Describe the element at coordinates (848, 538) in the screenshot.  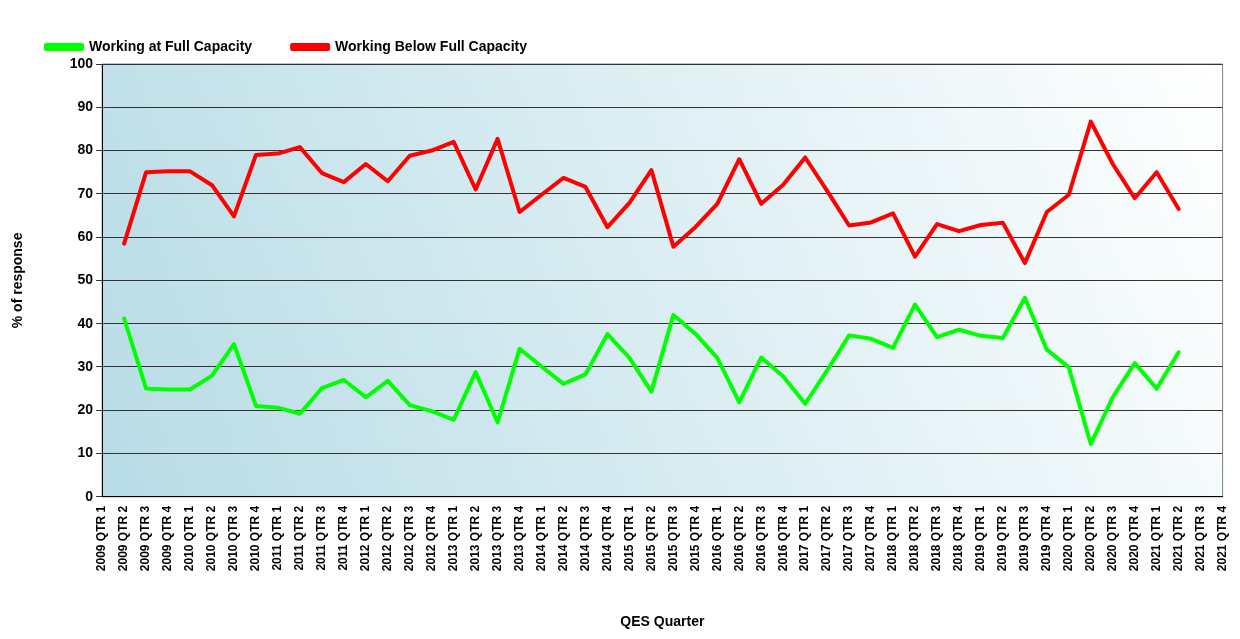
I see `x-tick-label: 2017 QTR 3` at that location.